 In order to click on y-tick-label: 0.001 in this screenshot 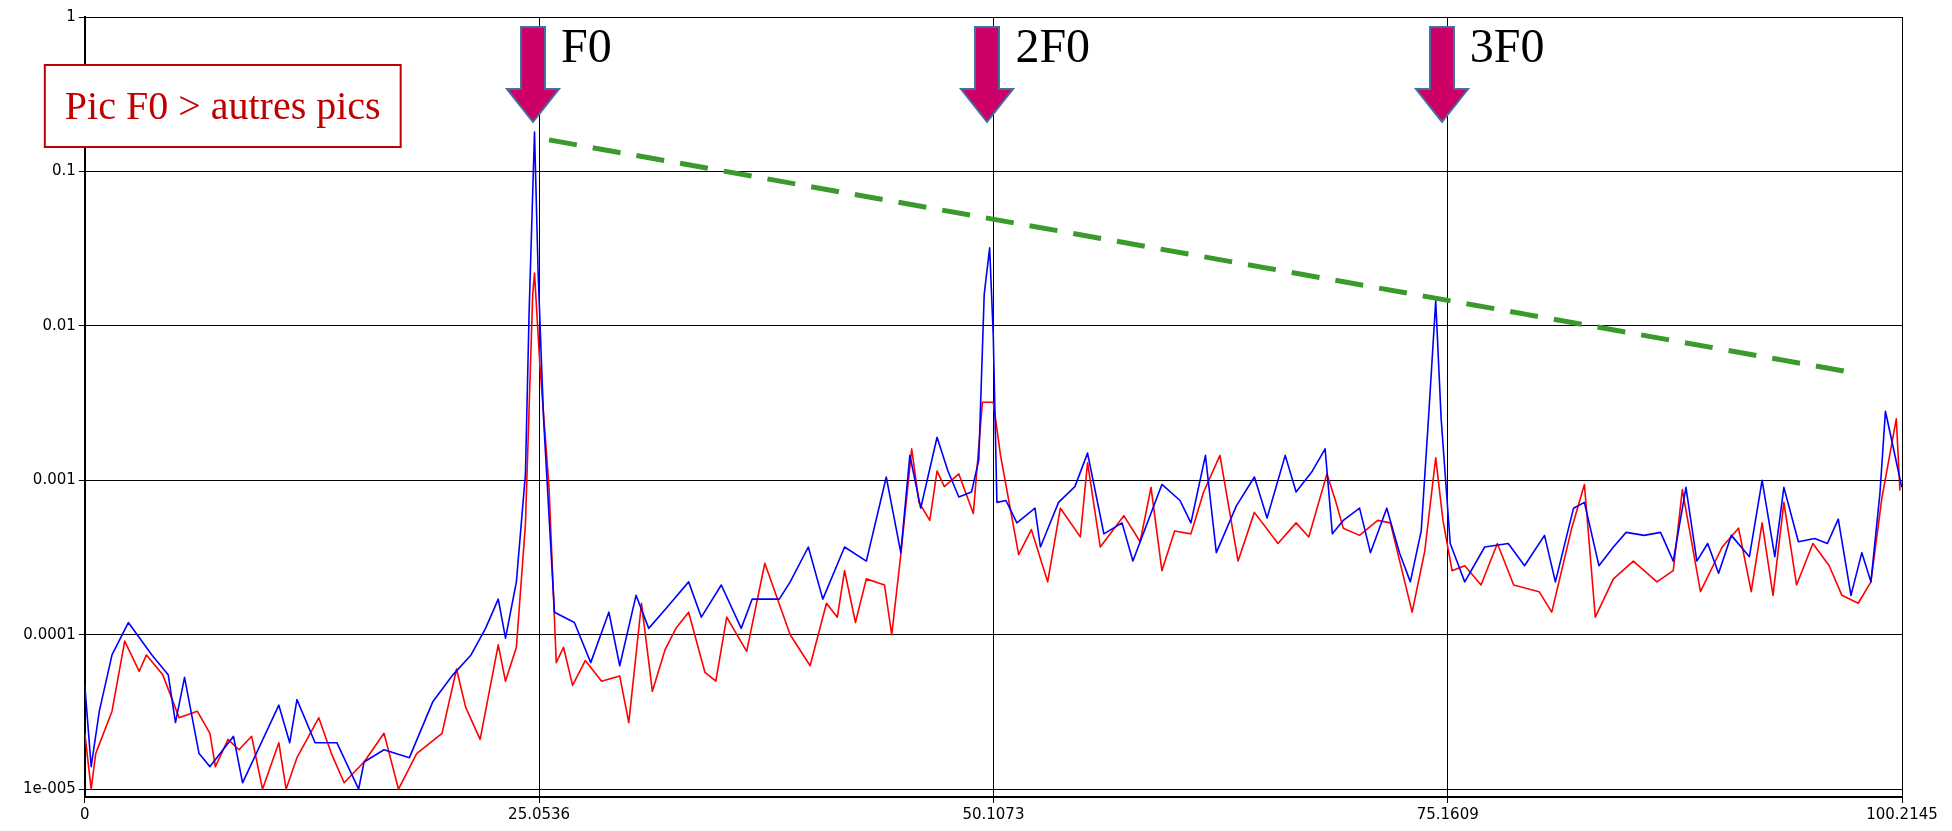, I will do `click(54, 479)`.